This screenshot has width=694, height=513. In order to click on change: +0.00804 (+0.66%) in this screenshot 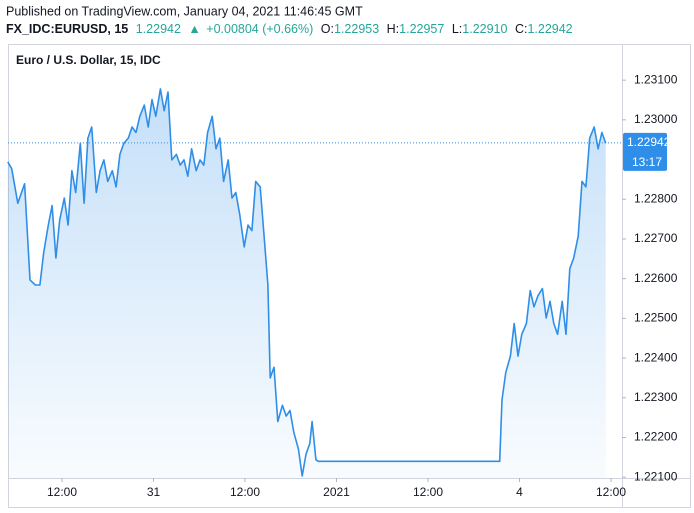, I will do `click(259, 29)`.